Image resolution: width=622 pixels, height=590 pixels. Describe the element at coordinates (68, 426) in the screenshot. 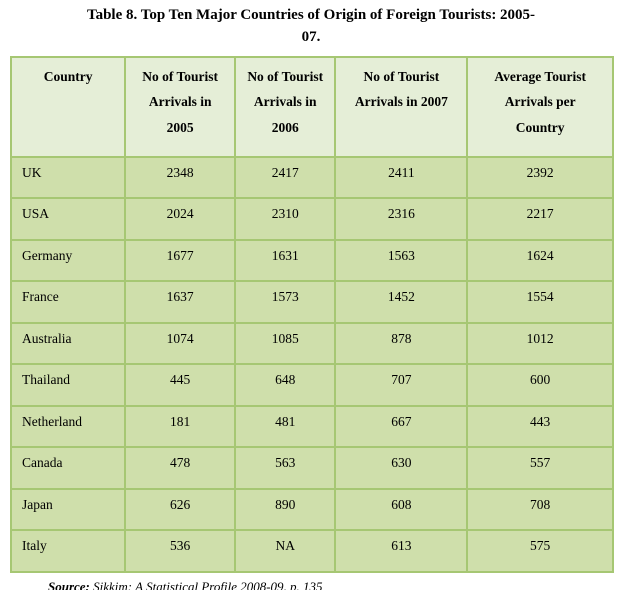

I see `country-cell: Netherland` at that location.